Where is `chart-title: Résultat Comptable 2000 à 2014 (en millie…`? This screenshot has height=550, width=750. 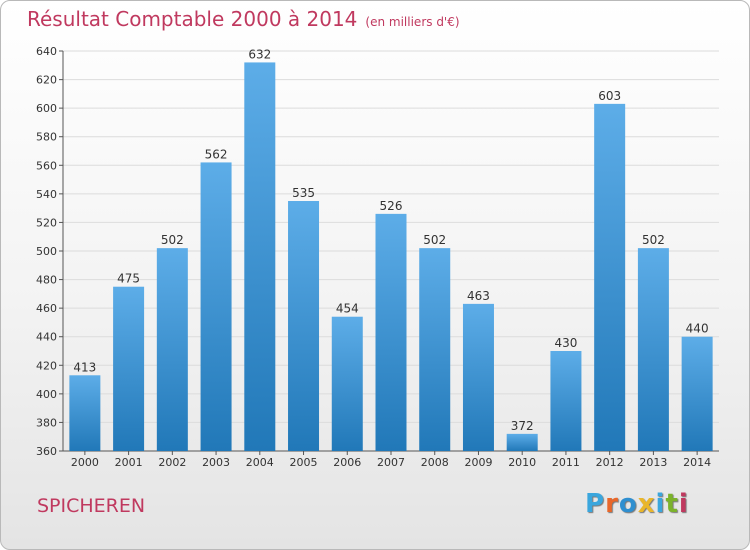 chart-title: Résultat Comptable 2000 à 2014 (en millie… is located at coordinates (243, 19).